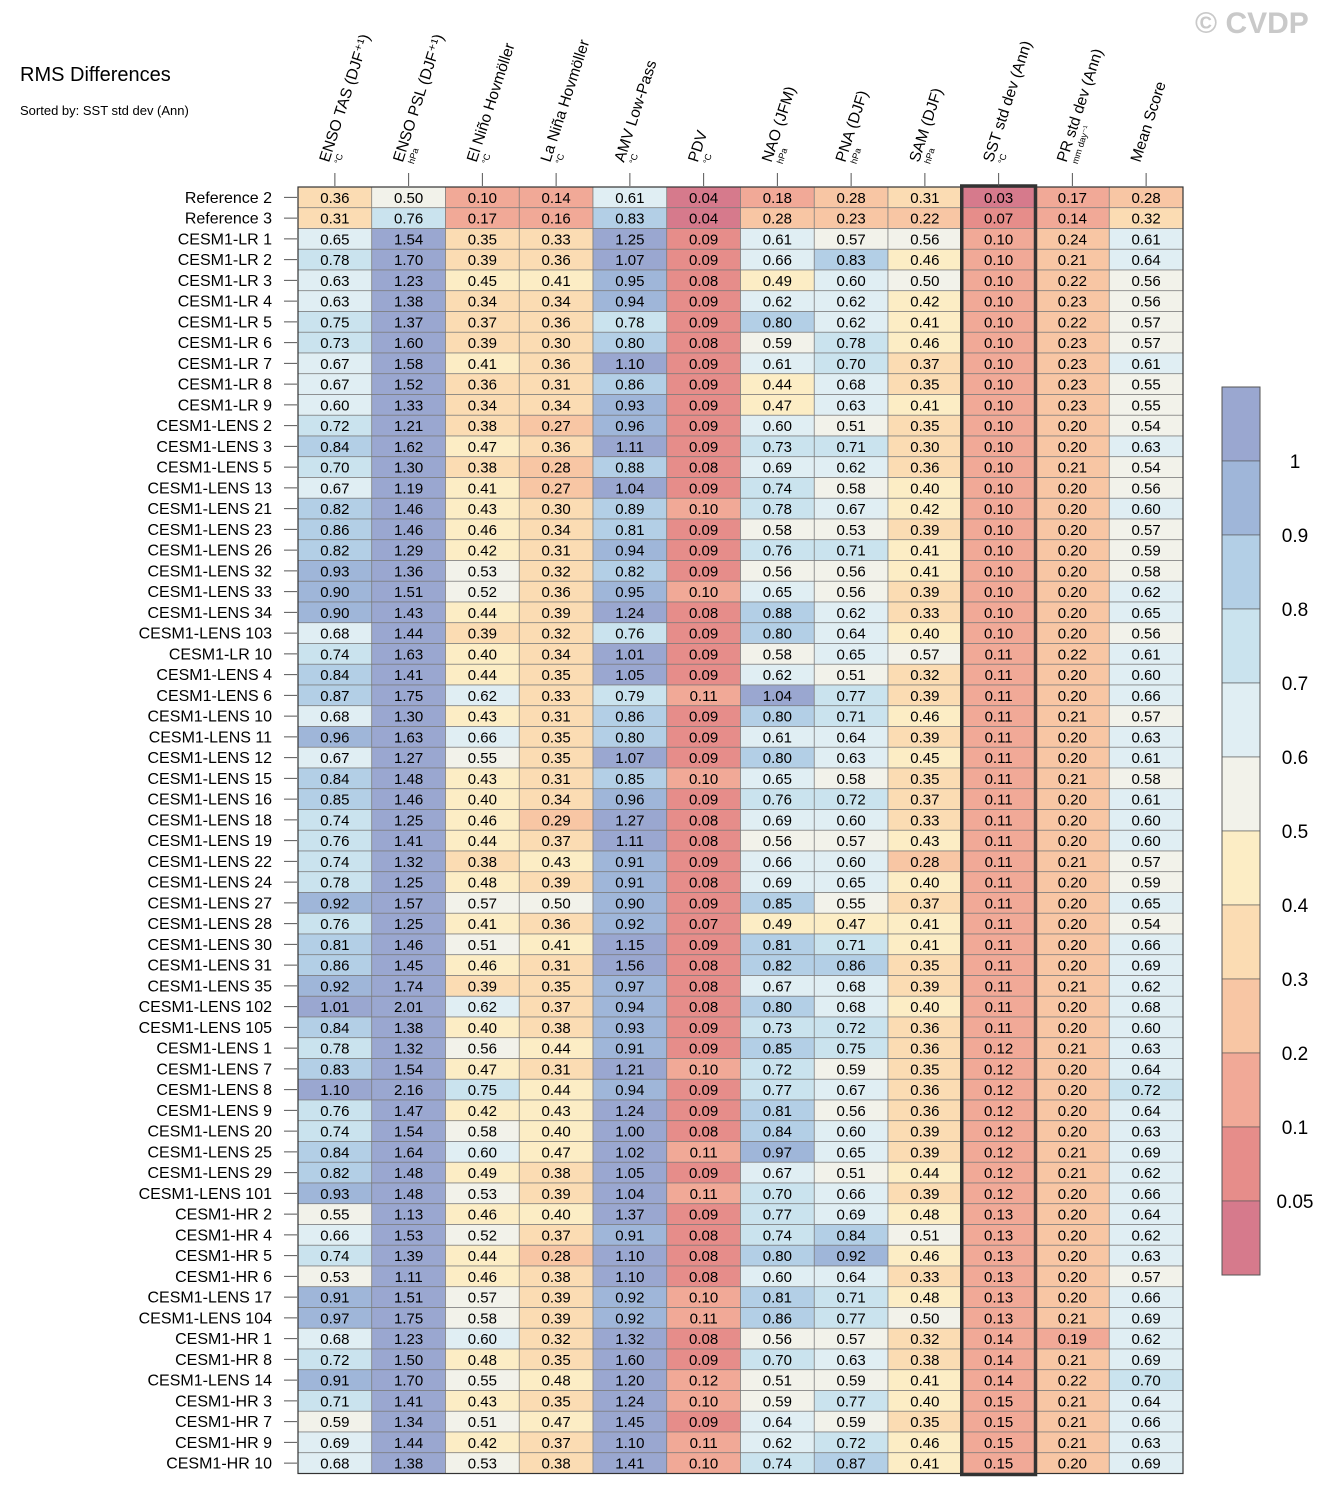 This screenshot has height=1498, width=1333. What do you see at coordinates (214, 675) in the screenshot?
I see `row-label: CESM1-LENS 4` at bounding box center [214, 675].